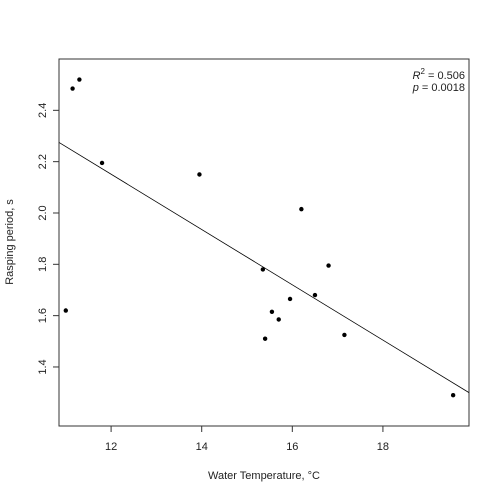 This screenshot has height=500, width=500. What do you see at coordinates (43, 264) in the screenshot?
I see `y-tick-label: 1.8` at bounding box center [43, 264].